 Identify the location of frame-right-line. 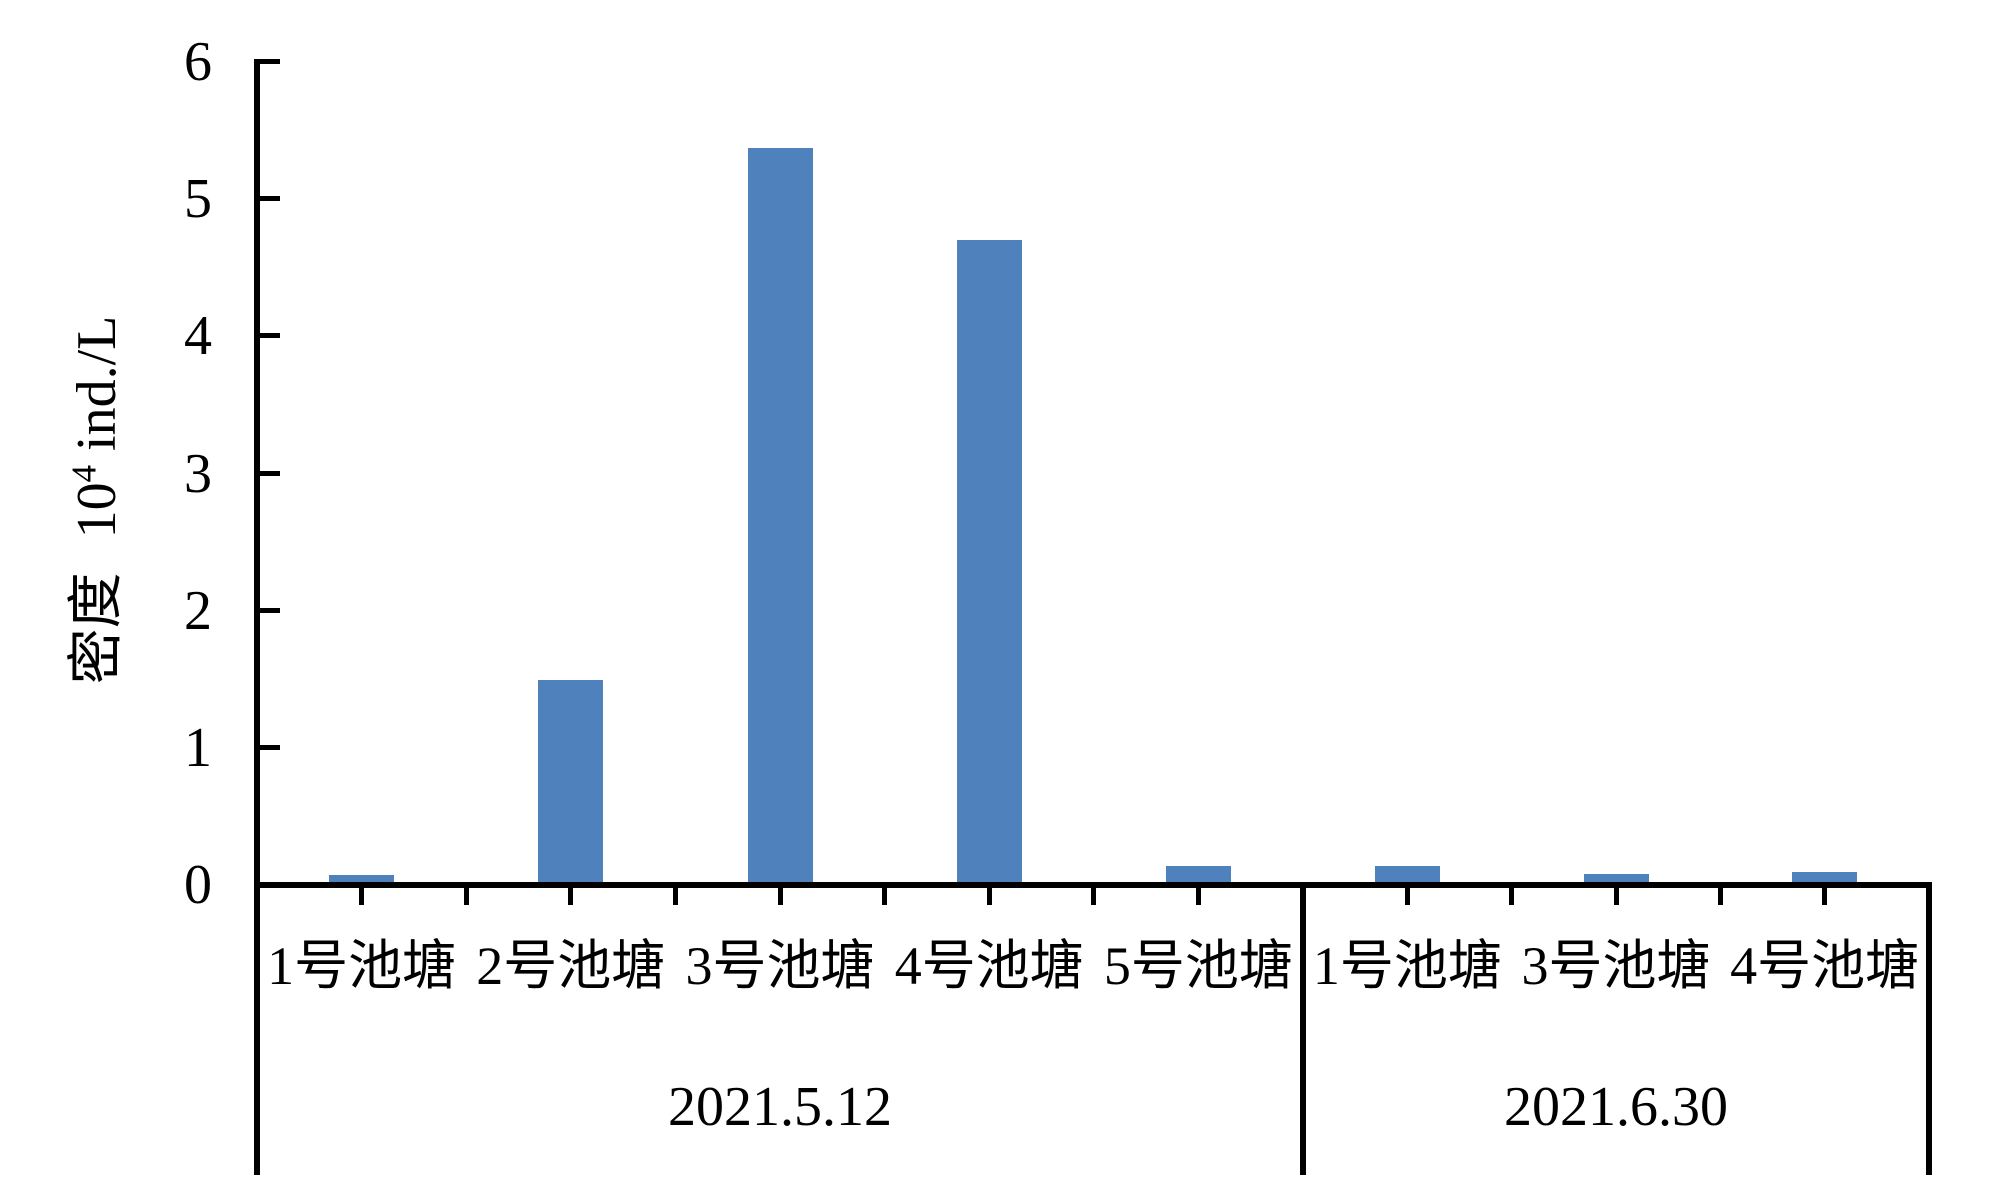
(1929, 1028).